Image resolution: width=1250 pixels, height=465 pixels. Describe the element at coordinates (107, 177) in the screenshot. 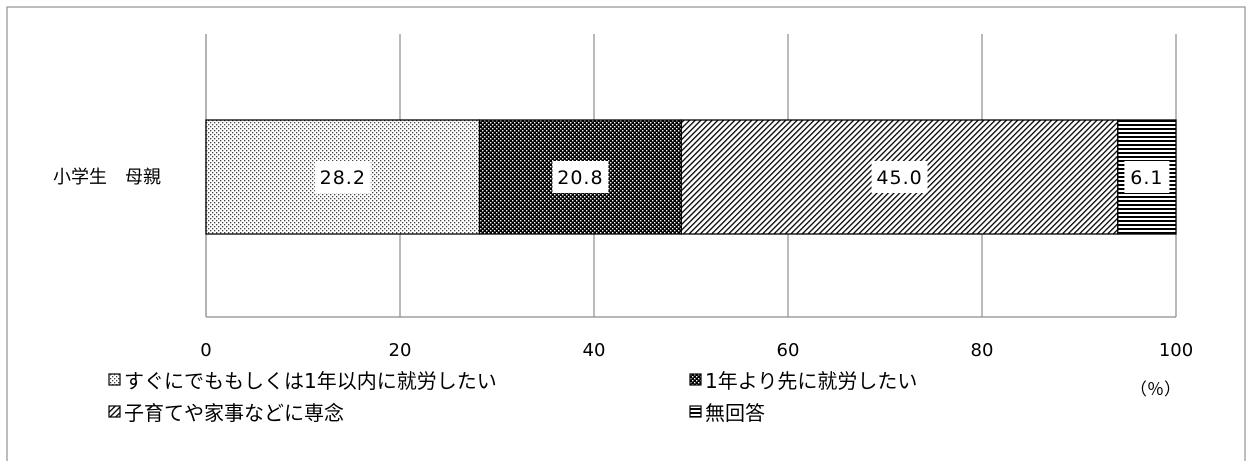

I see `category-label: 小学生 母親` at that location.